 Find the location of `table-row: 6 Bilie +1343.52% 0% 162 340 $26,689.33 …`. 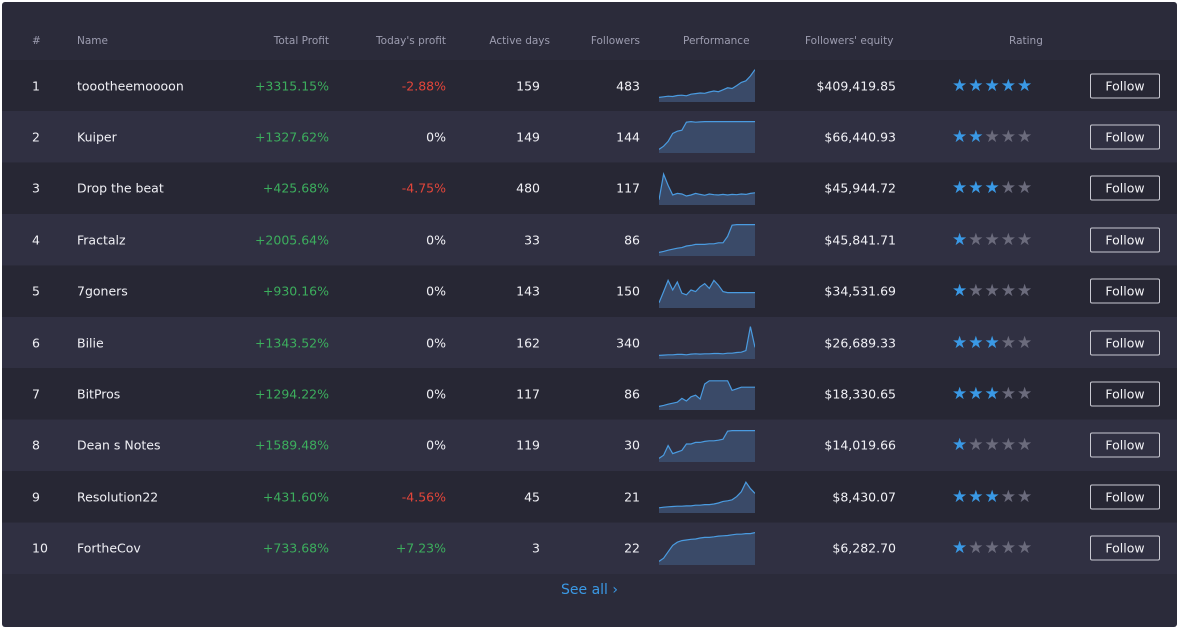

table-row: 6 Bilie +1343.52% 0% 162 340 $26,689.33 … is located at coordinates (589, 342).